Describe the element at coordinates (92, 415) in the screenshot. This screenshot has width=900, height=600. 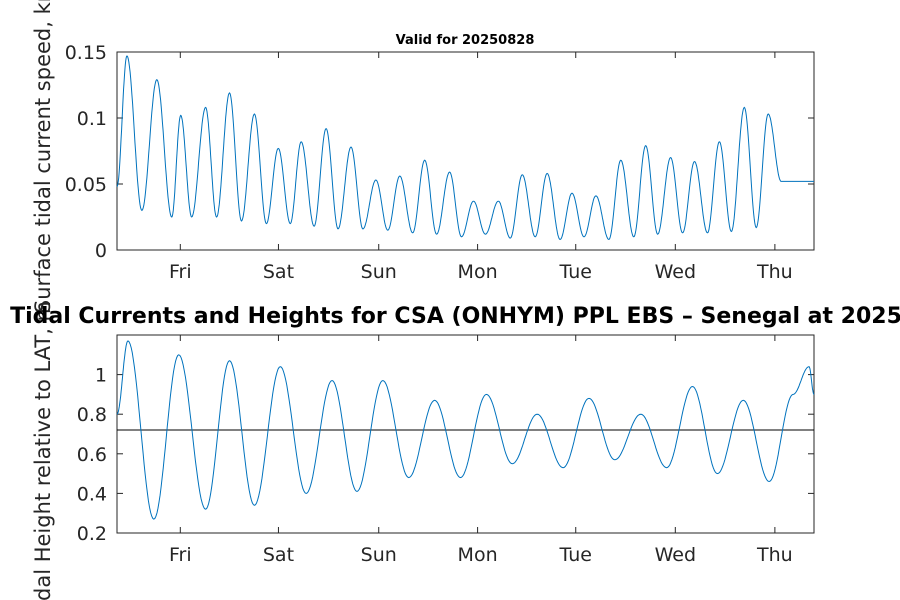
I see `tidal-height-y-tick-label: 0.8` at that location.